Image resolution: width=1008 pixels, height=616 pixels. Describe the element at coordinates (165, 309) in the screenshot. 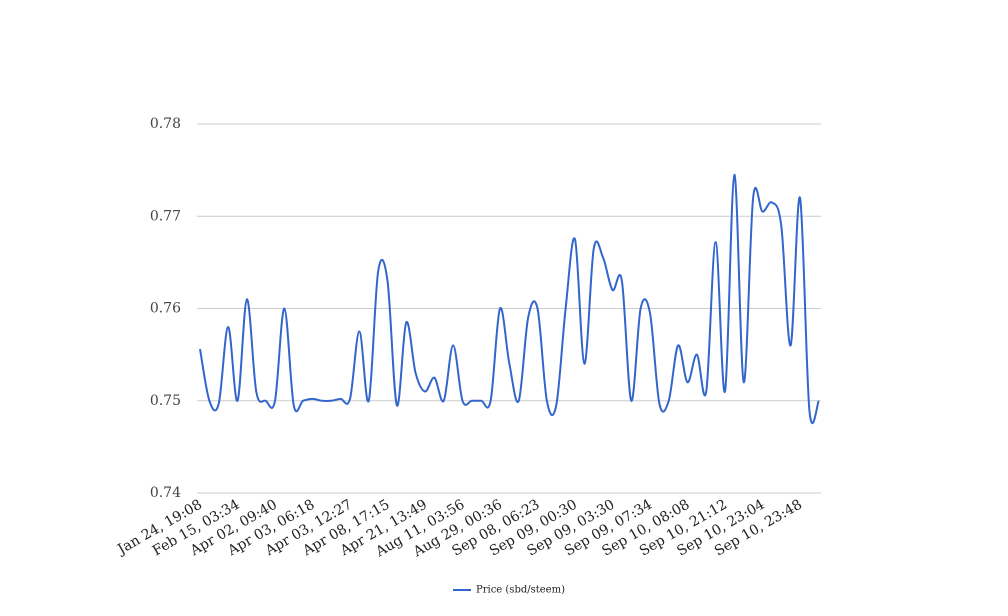

I see `y-tick-label: 0.76` at that location.